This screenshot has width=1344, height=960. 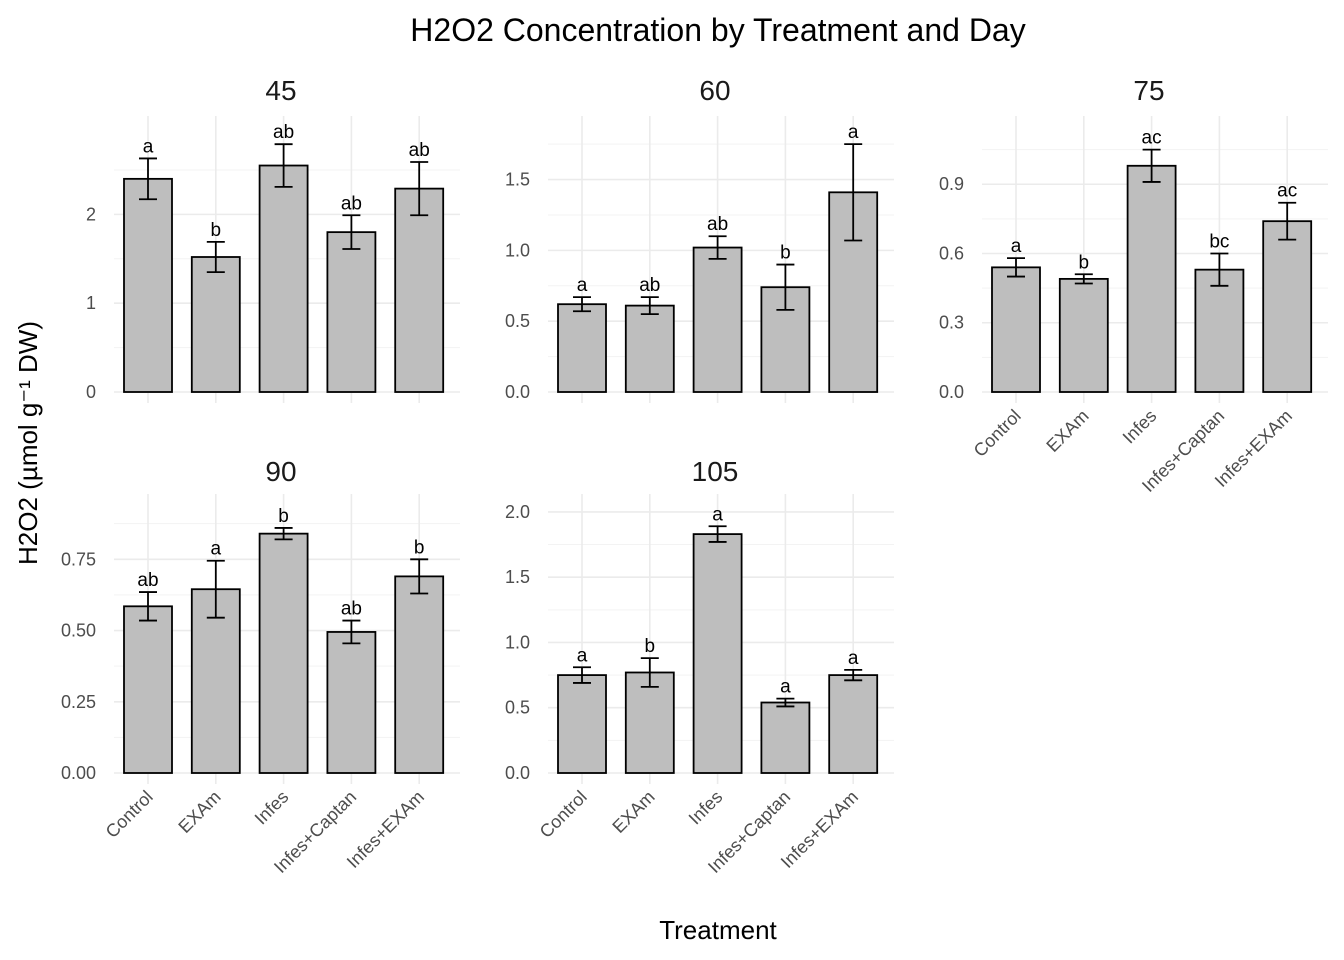 I want to click on chart-title: H2O2 Concentration by Treatment and Day, so click(x=717, y=30).